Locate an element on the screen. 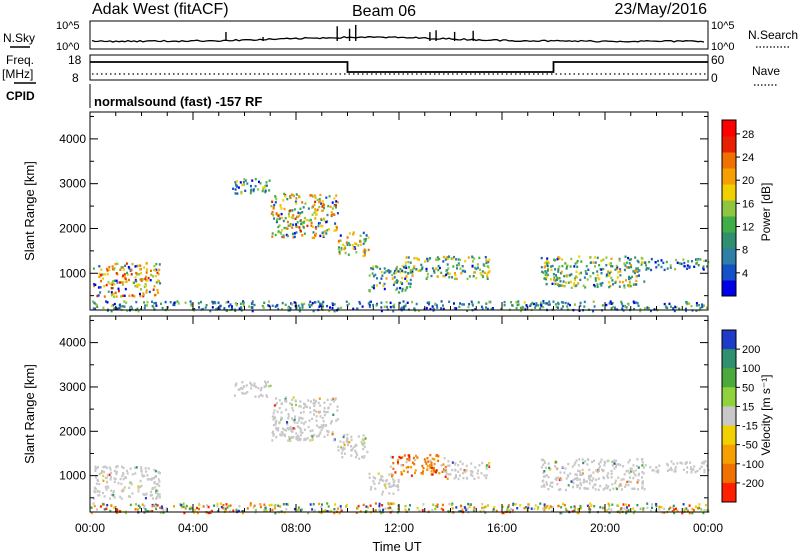  y-tick-label: 1000 is located at coordinates (72, 476).